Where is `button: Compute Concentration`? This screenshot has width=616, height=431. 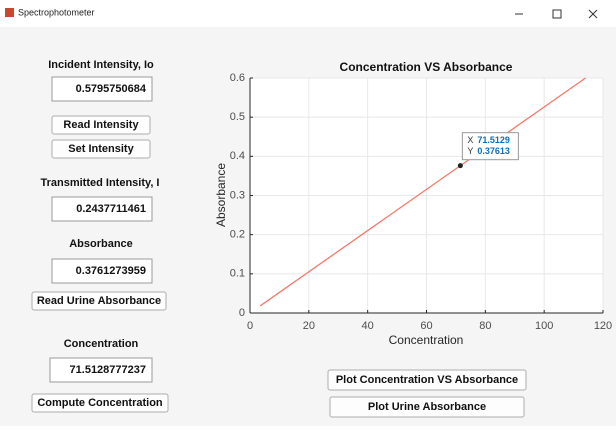 button: Compute Concentration is located at coordinates (100, 403).